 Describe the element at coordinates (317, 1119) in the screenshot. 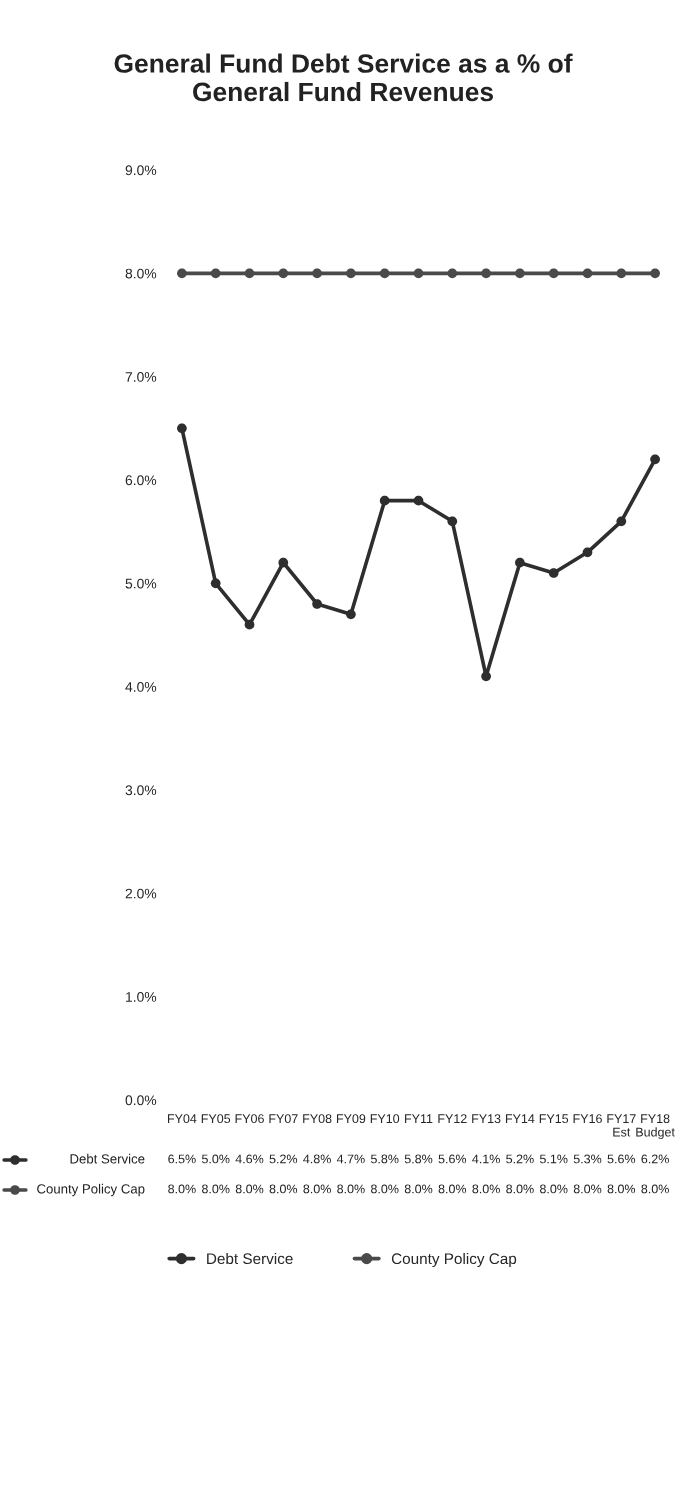

I see `x-tick-label: FY08` at that location.